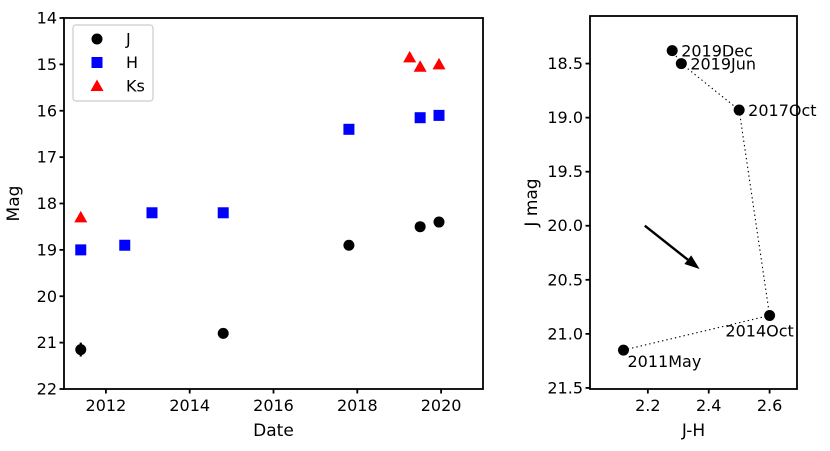 This screenshot has height=451, width=830. I want to click on epoch-label-2019Dec: 2019Dec, so click(717, 51).